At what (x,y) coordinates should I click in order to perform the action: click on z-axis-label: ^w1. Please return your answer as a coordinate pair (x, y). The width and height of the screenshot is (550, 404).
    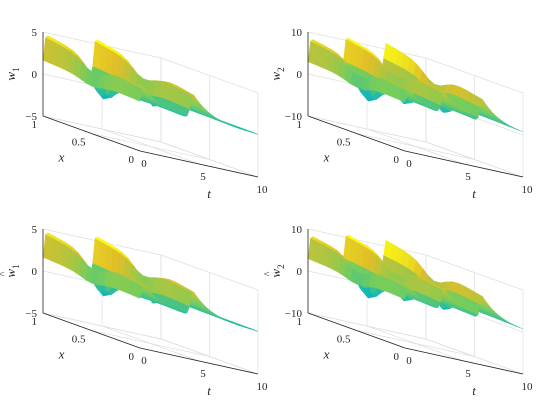
    Looking at the image, I should click on (10, 270).